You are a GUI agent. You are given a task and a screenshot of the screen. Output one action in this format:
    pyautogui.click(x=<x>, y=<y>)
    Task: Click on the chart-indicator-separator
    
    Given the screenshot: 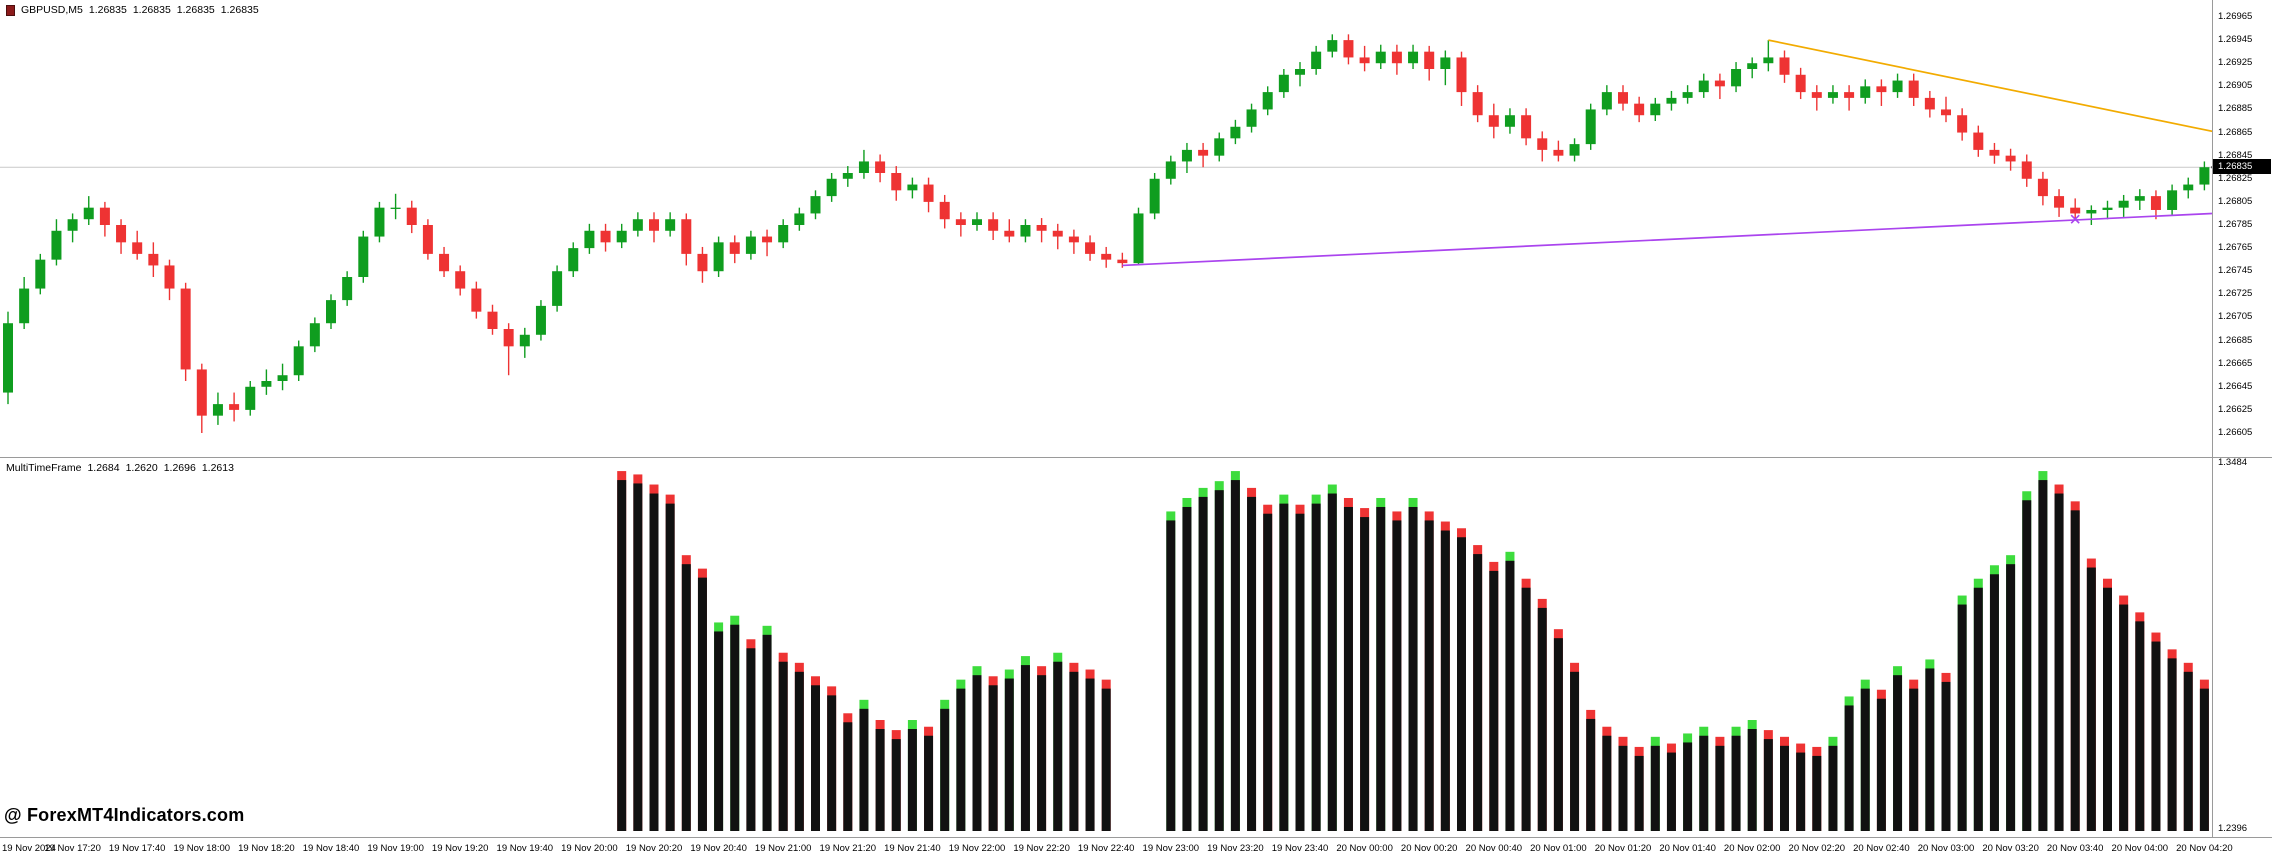 What is the action you would take?
    pyautogui.click(x=1136, y=457)
    